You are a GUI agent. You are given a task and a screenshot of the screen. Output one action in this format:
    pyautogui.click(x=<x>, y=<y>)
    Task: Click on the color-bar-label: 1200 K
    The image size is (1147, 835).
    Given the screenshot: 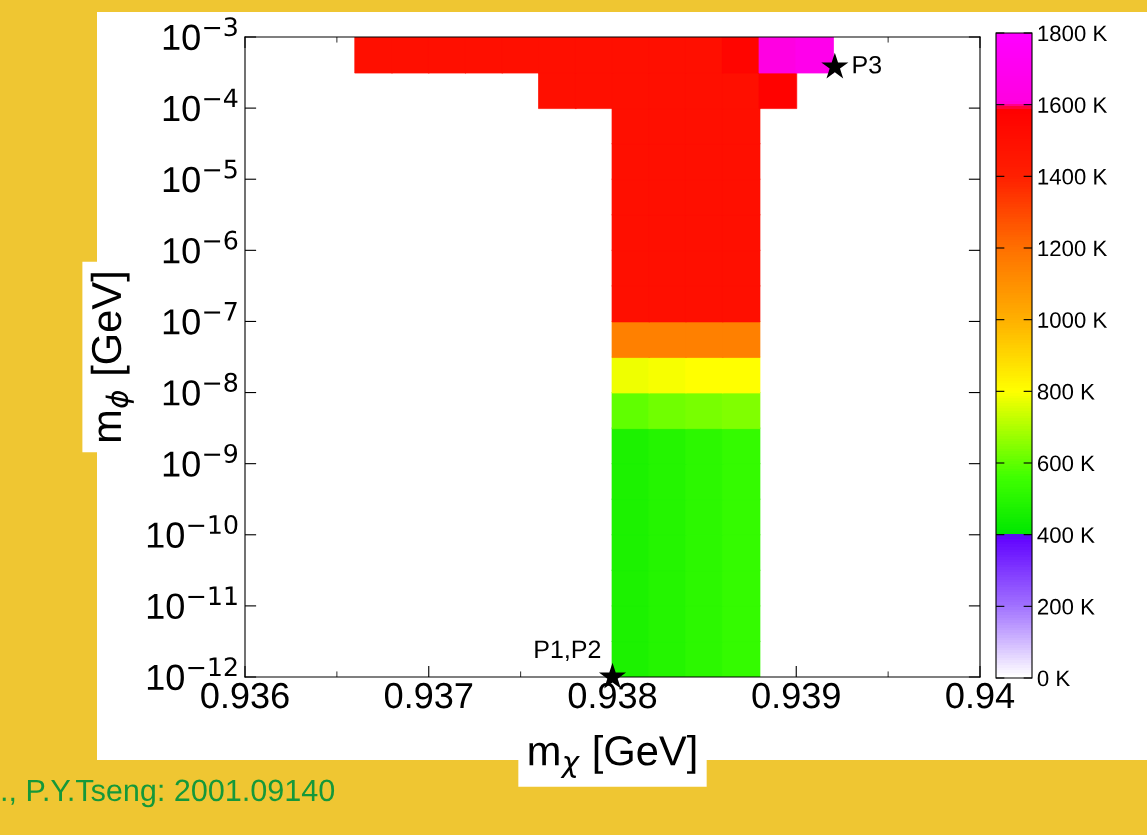 What is the action you would take?
    pyautogui.click(x=1073, y=248)
    